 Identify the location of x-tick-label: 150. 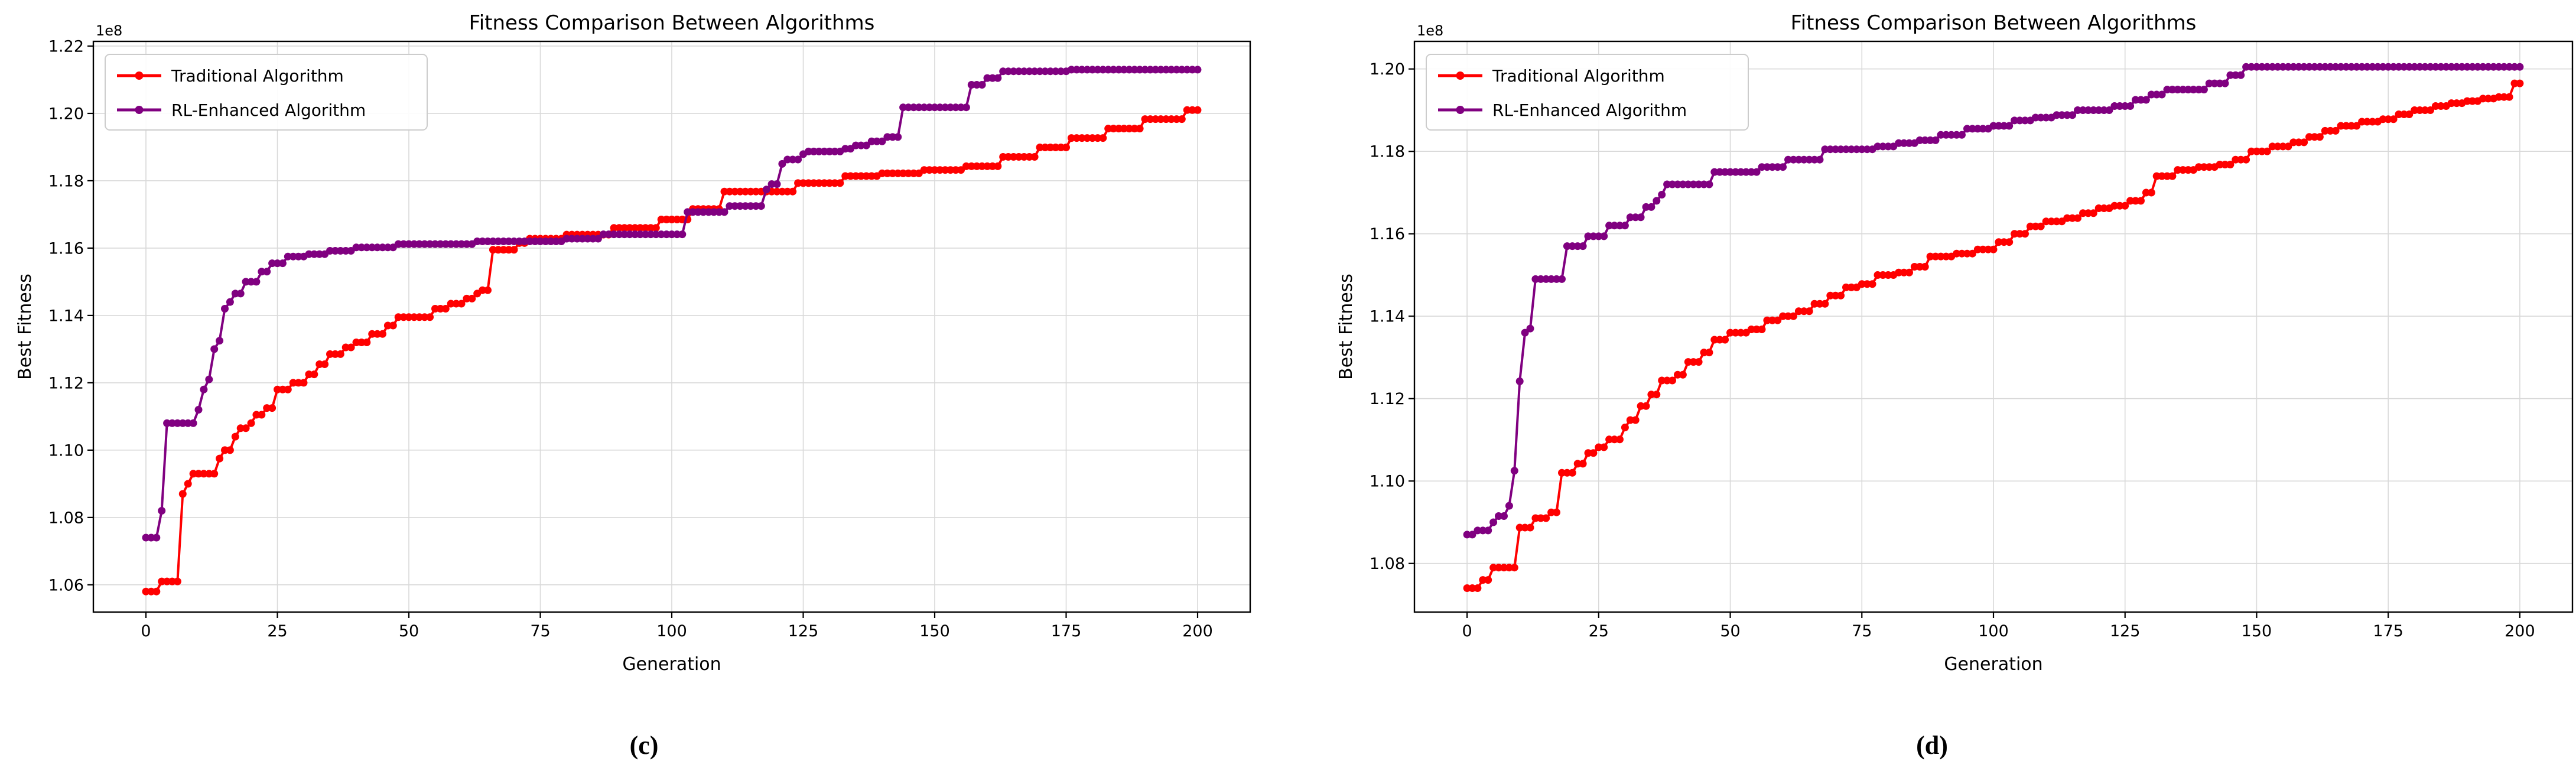
(935, 631).